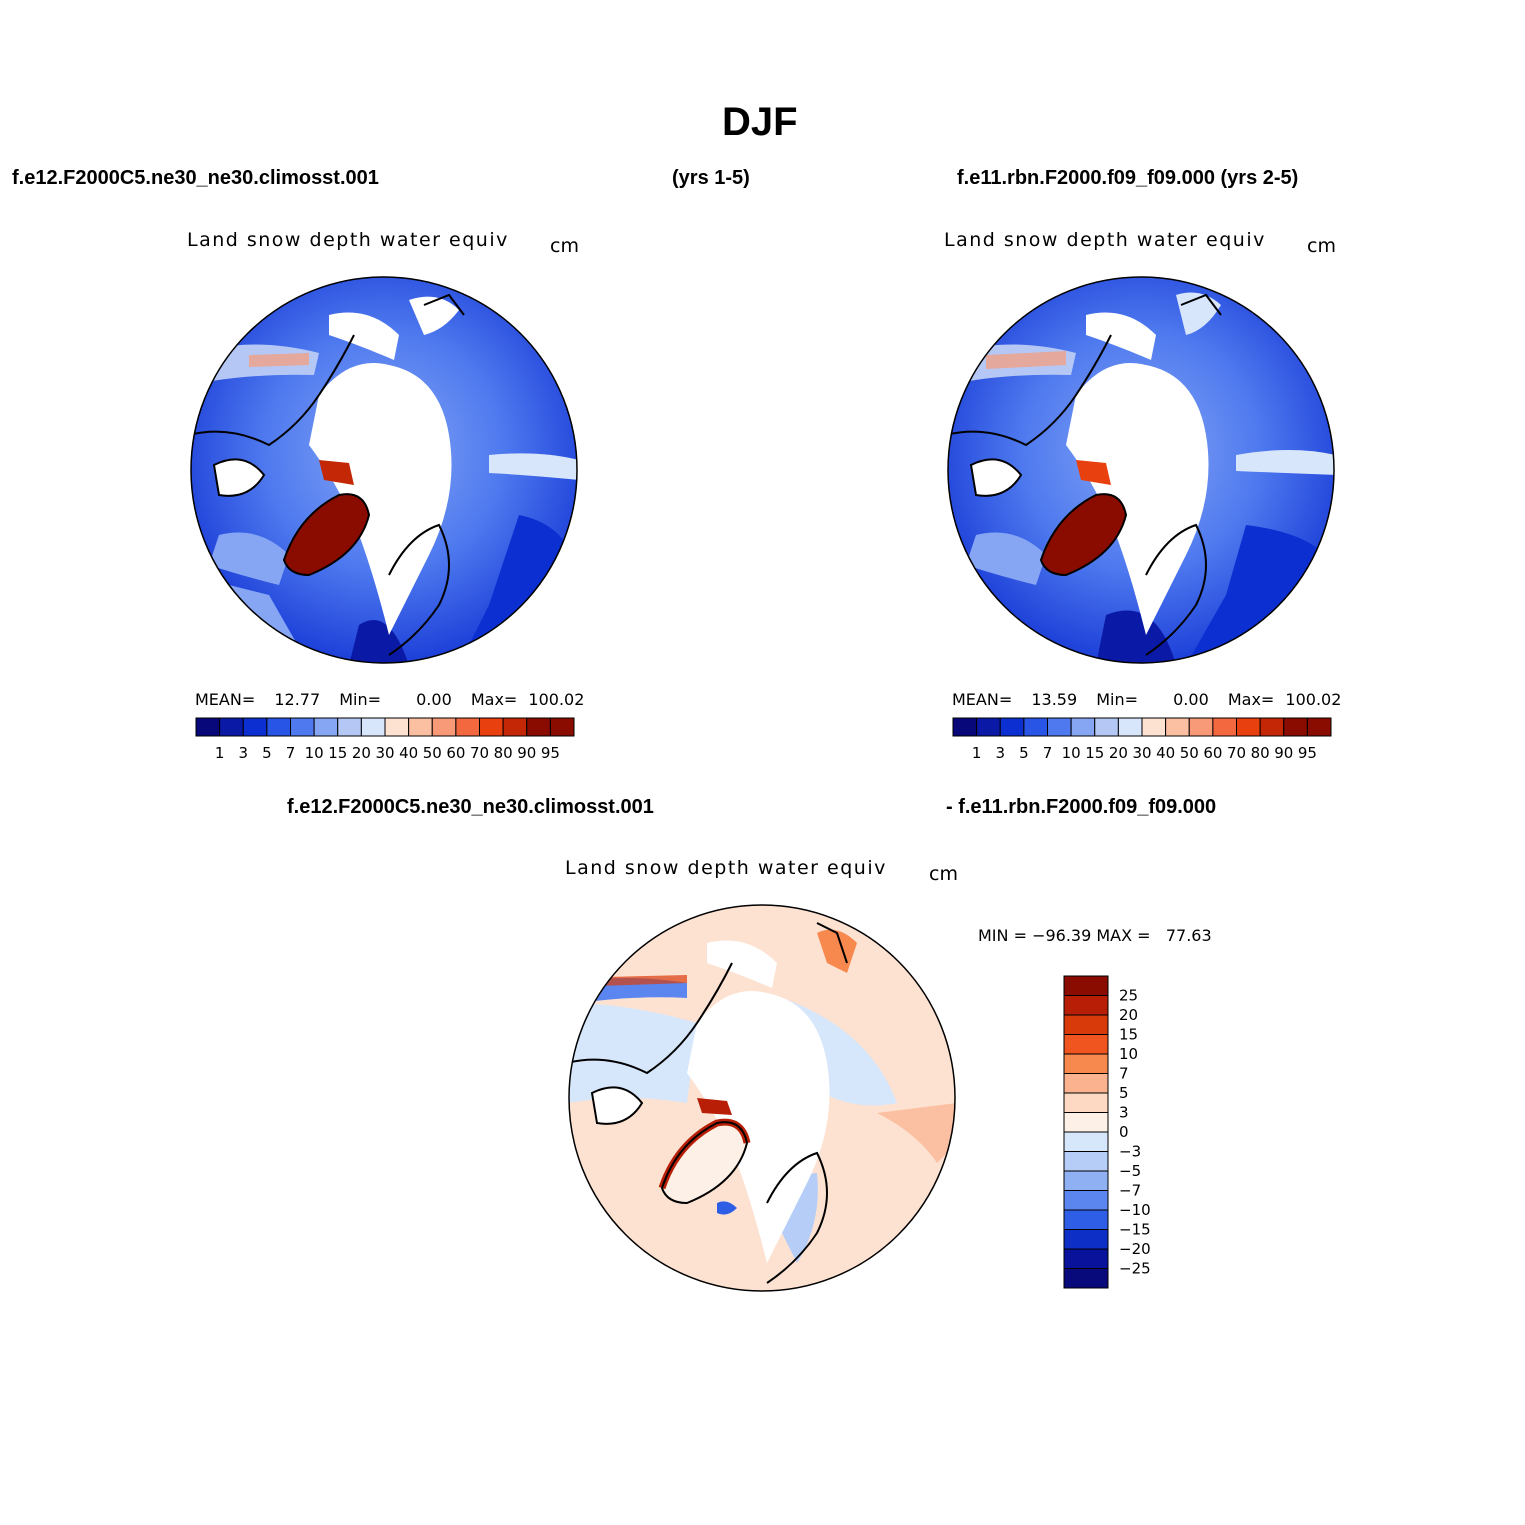  What do you see at coordinates (1130, 1191) in the screenshot?
I see `colorbar-tick-label: −7` at bounding box center [1130, 1191].